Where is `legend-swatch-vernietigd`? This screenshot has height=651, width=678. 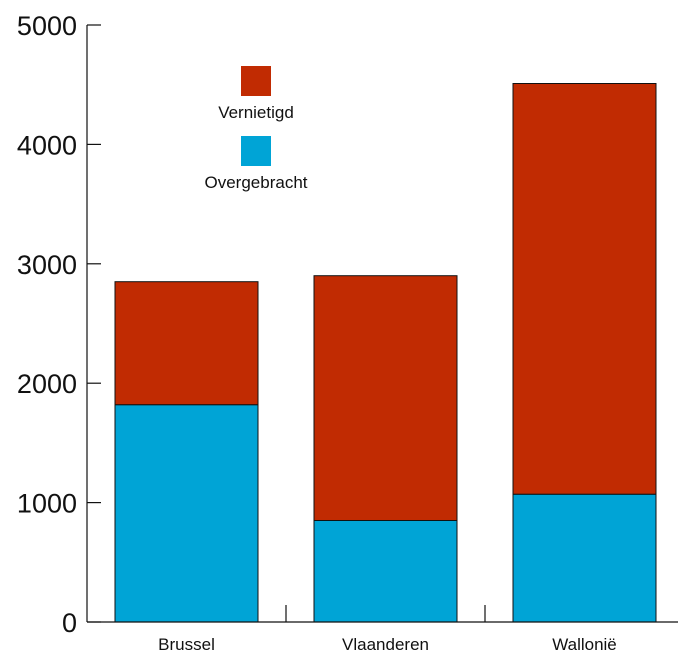 legend-swatch-vernietigd is located at coordinates (256, 81).